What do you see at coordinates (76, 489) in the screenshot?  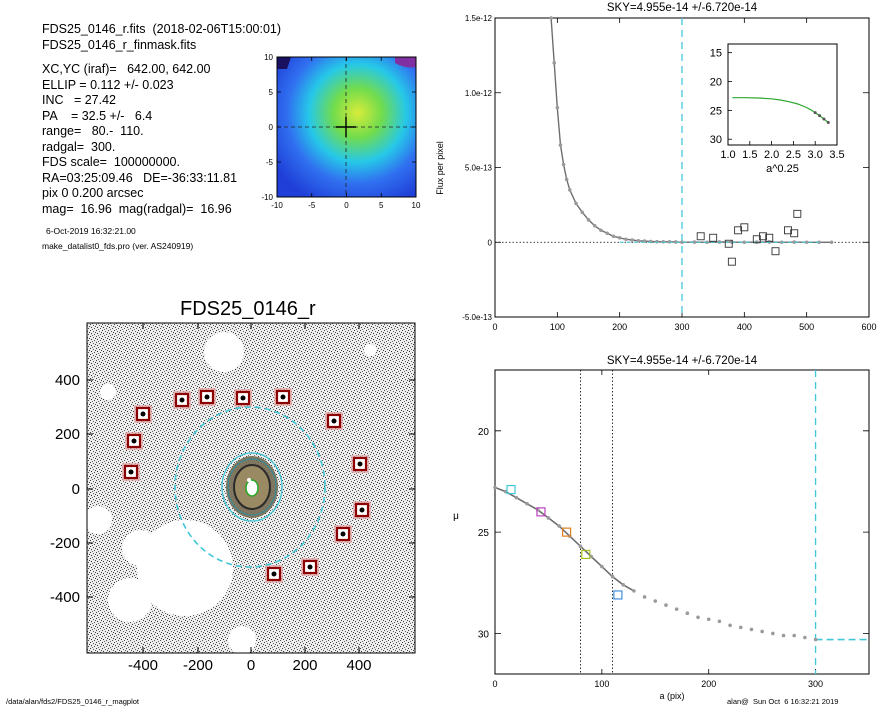 I see `image-y-tick-label: 0` at bounding box center [76, 489].